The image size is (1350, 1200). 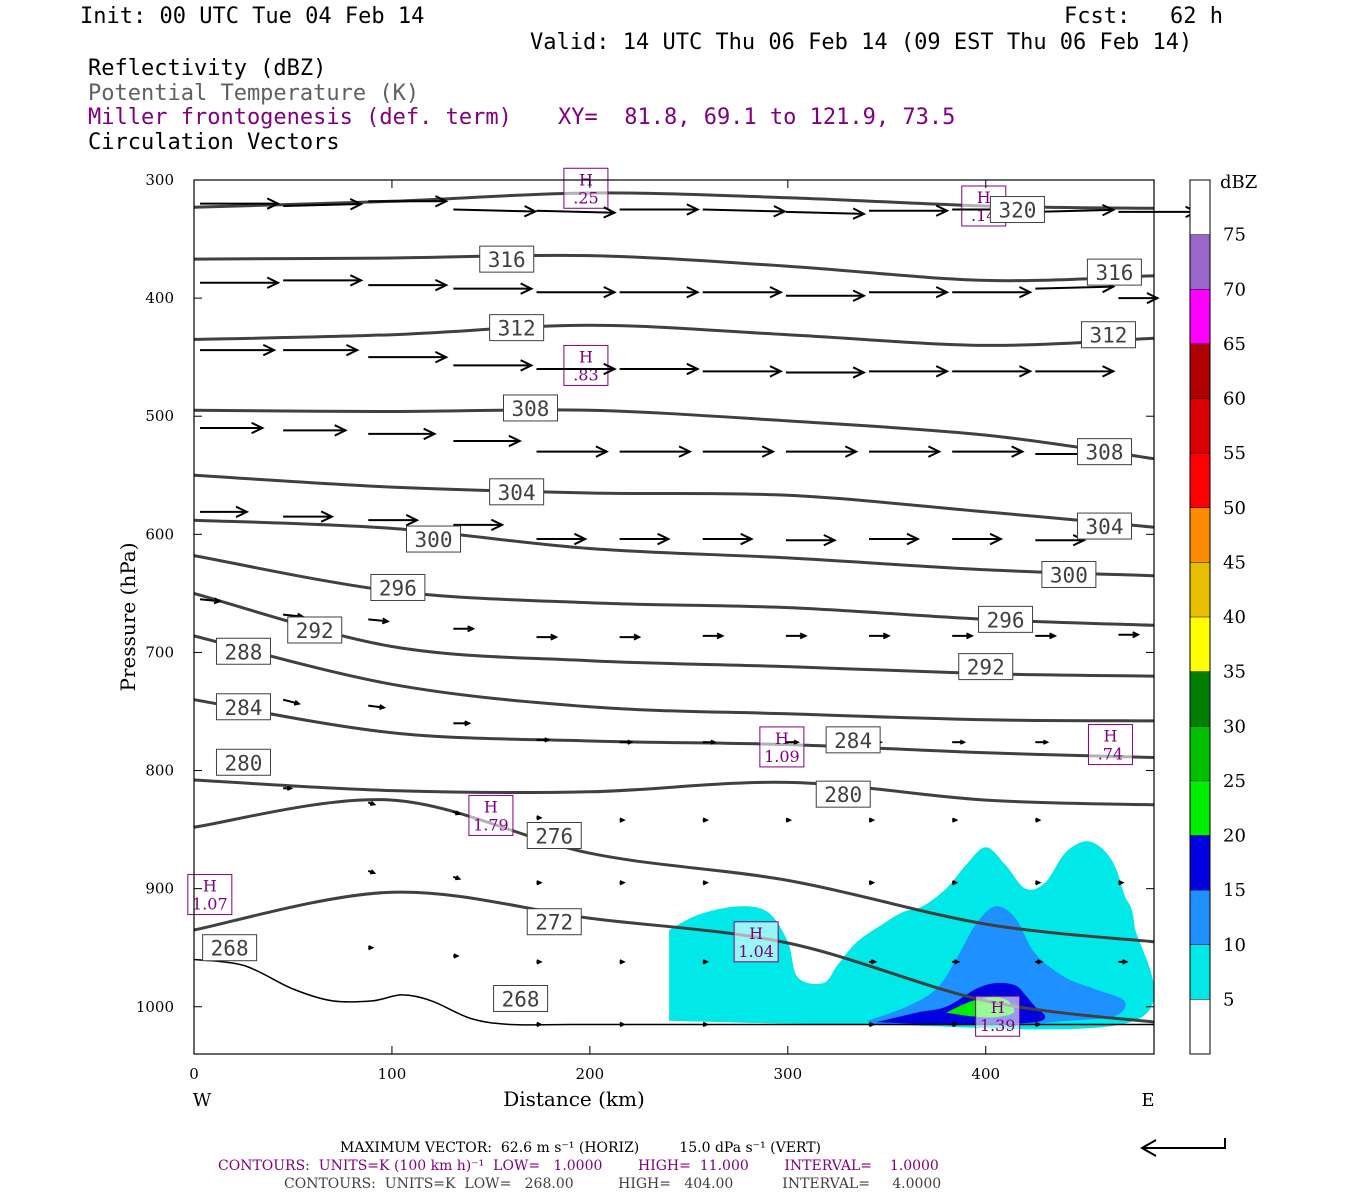 I want to click on y-axis-label: Pressure (hPa), so click(x=128, y=617).